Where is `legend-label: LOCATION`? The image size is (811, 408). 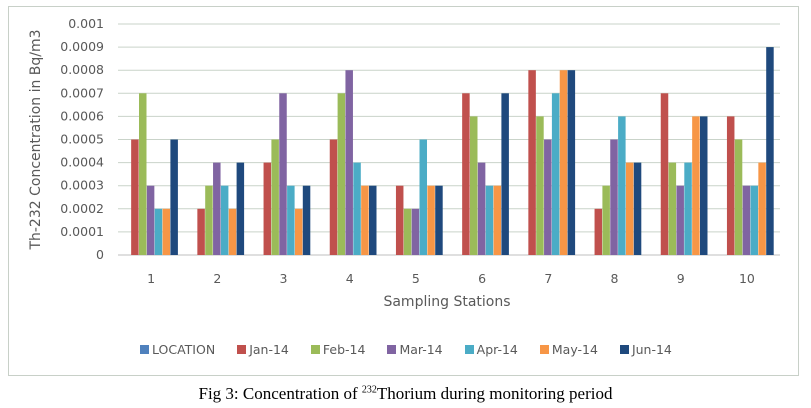
legend-label: LOCATION is located at coordinates (184, 349).